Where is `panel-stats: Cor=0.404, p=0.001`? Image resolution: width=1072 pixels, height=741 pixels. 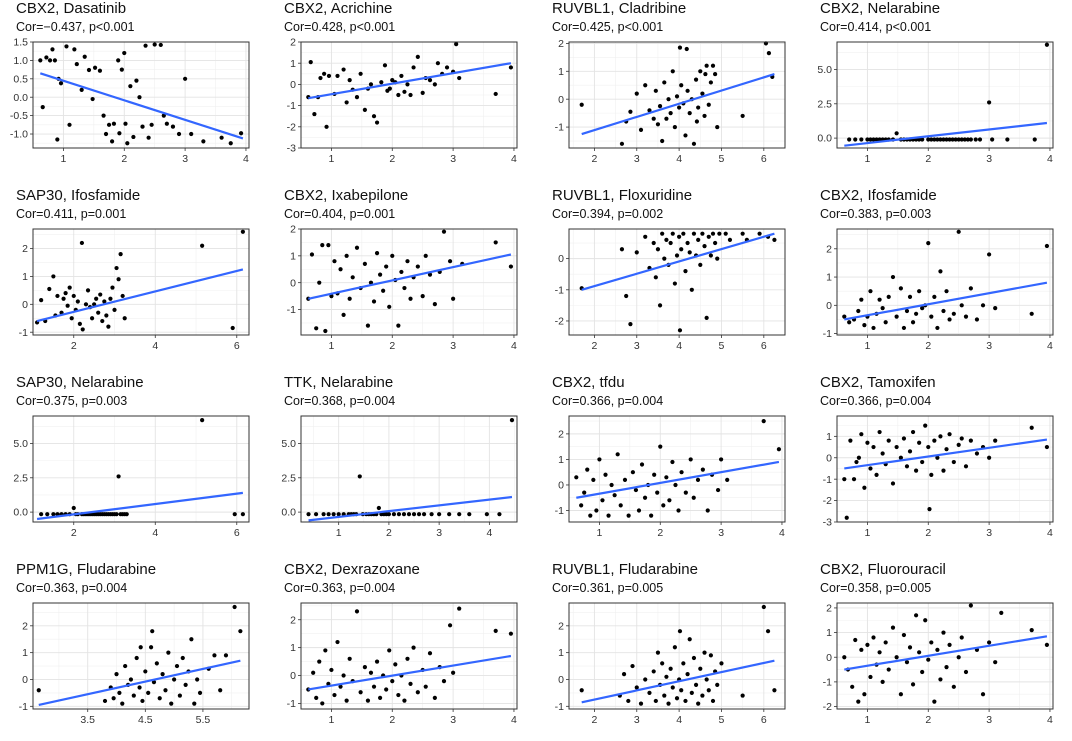
panel-stats: Cor=0.404, p=0.001 is located at coordinates (340, 214).